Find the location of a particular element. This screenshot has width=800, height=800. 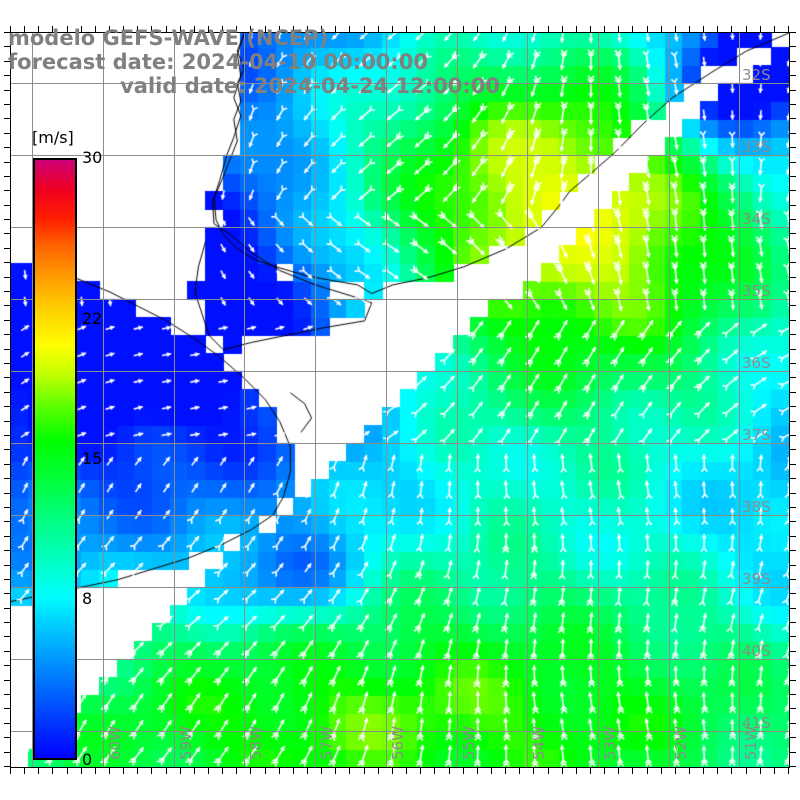

longitude-label: 60W is located at coordinates (114, 743).